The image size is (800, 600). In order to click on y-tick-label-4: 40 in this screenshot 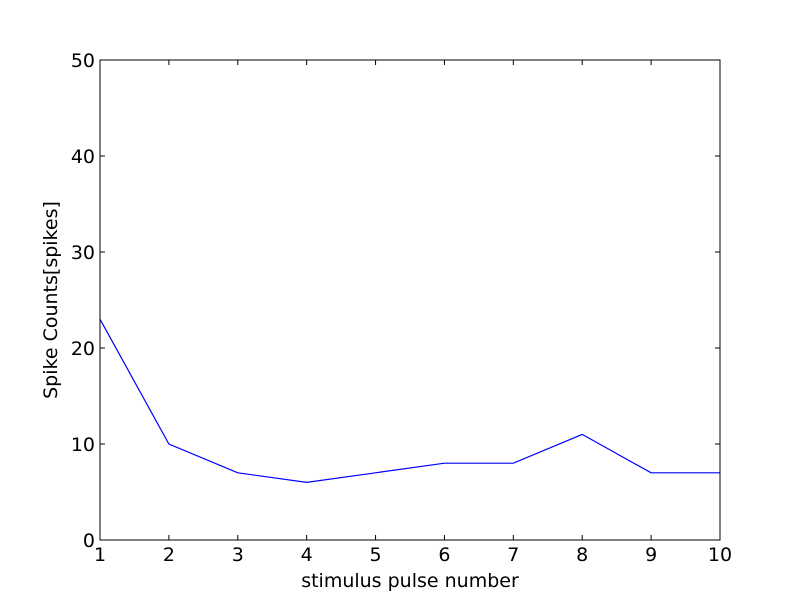, I will do `click(83, 157)`.